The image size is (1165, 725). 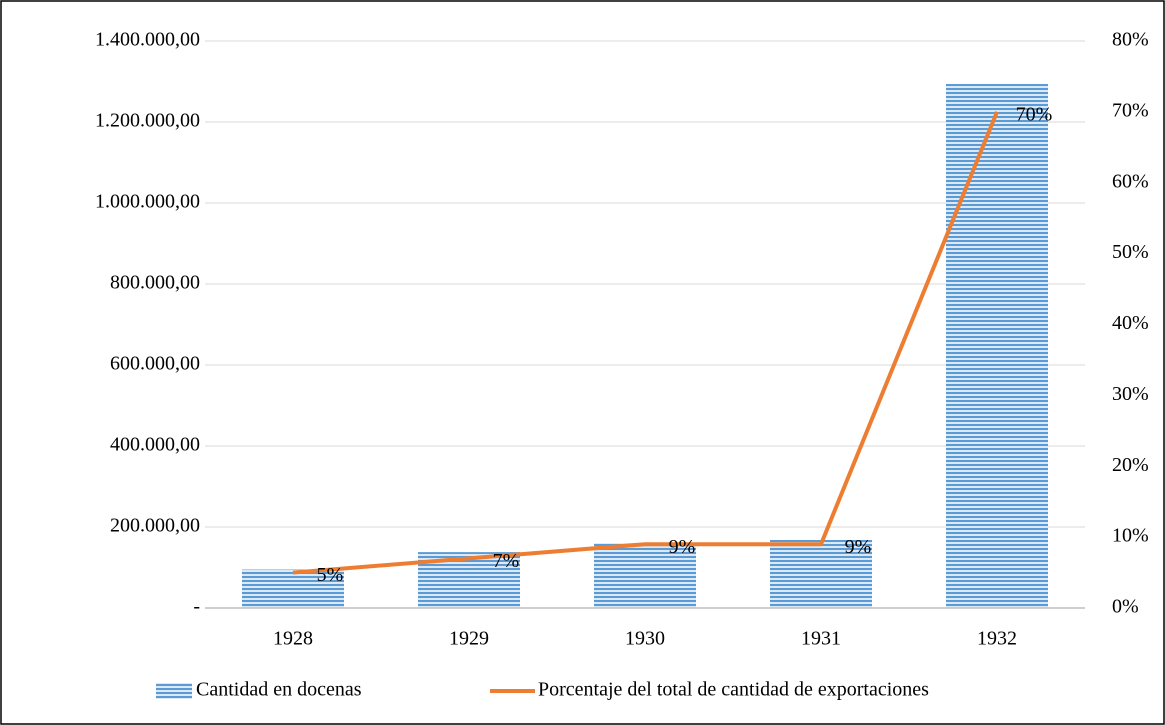 What do you see at coordinates (1034, 114) in the screenshot?
I see `data-label: 70%` at bounding box center [1034, 114].